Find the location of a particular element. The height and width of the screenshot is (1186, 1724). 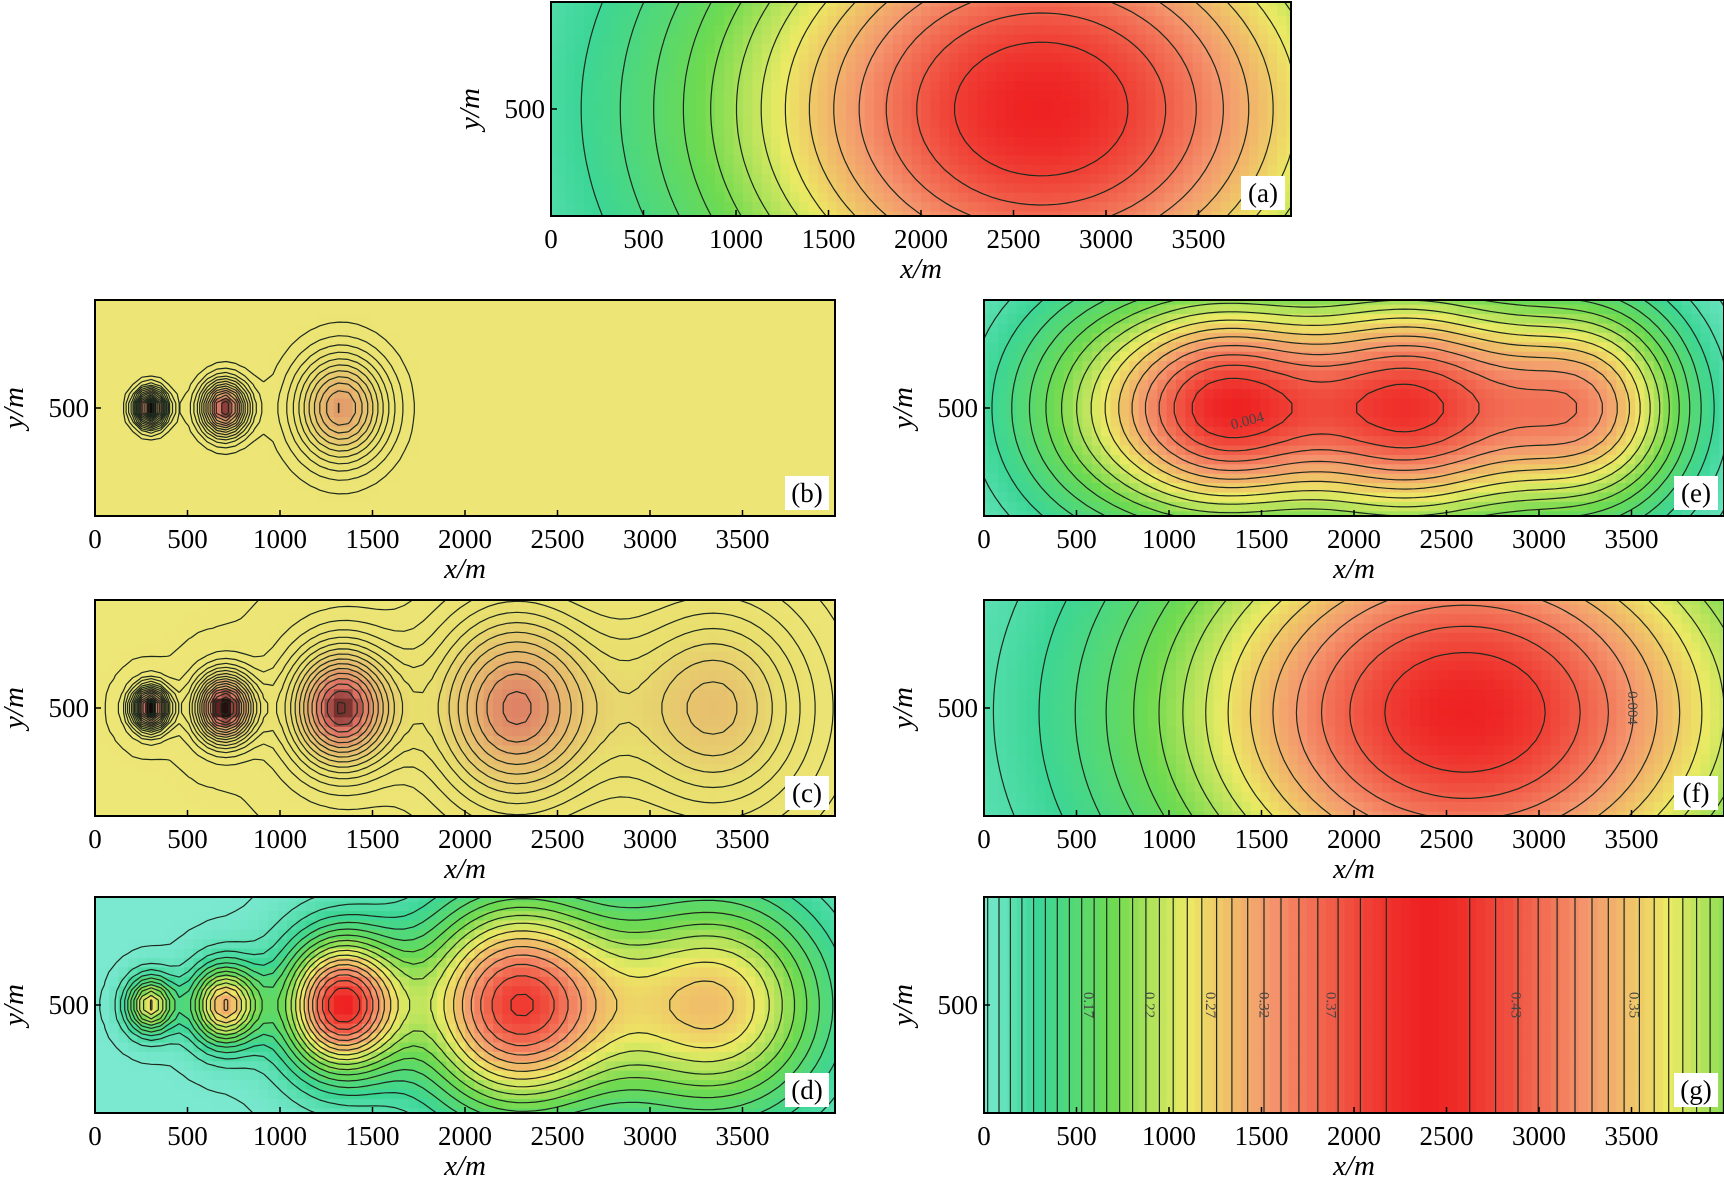

panel-d: 0 500 1000 1500 2000 2500 3000 3500 500 x/m y/m (d) is located at coordinates (418, 1039).